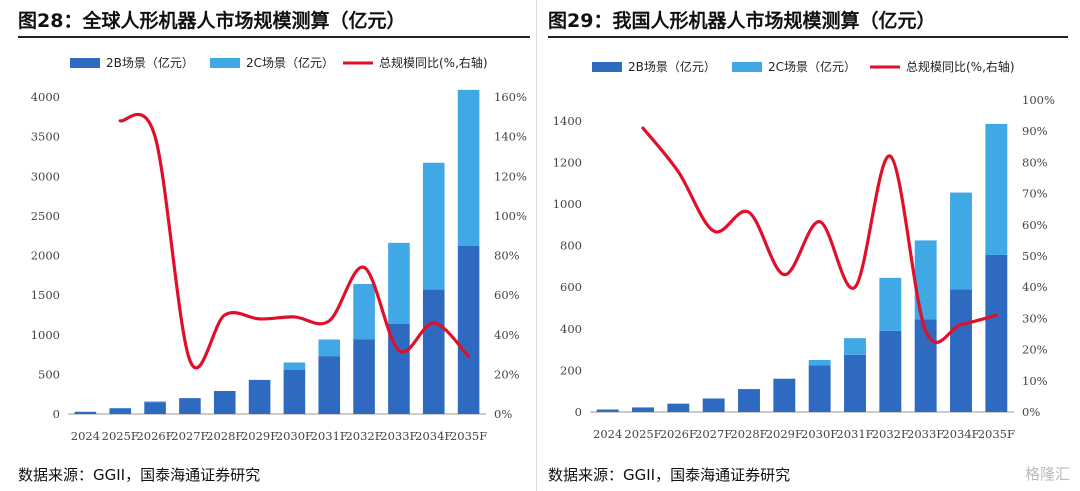 This screenshot has width=1080, height=491. What do you see at coordinates (536, 245) in the screenshot?
I see `panel-divider` at bounding box center [536, 245].